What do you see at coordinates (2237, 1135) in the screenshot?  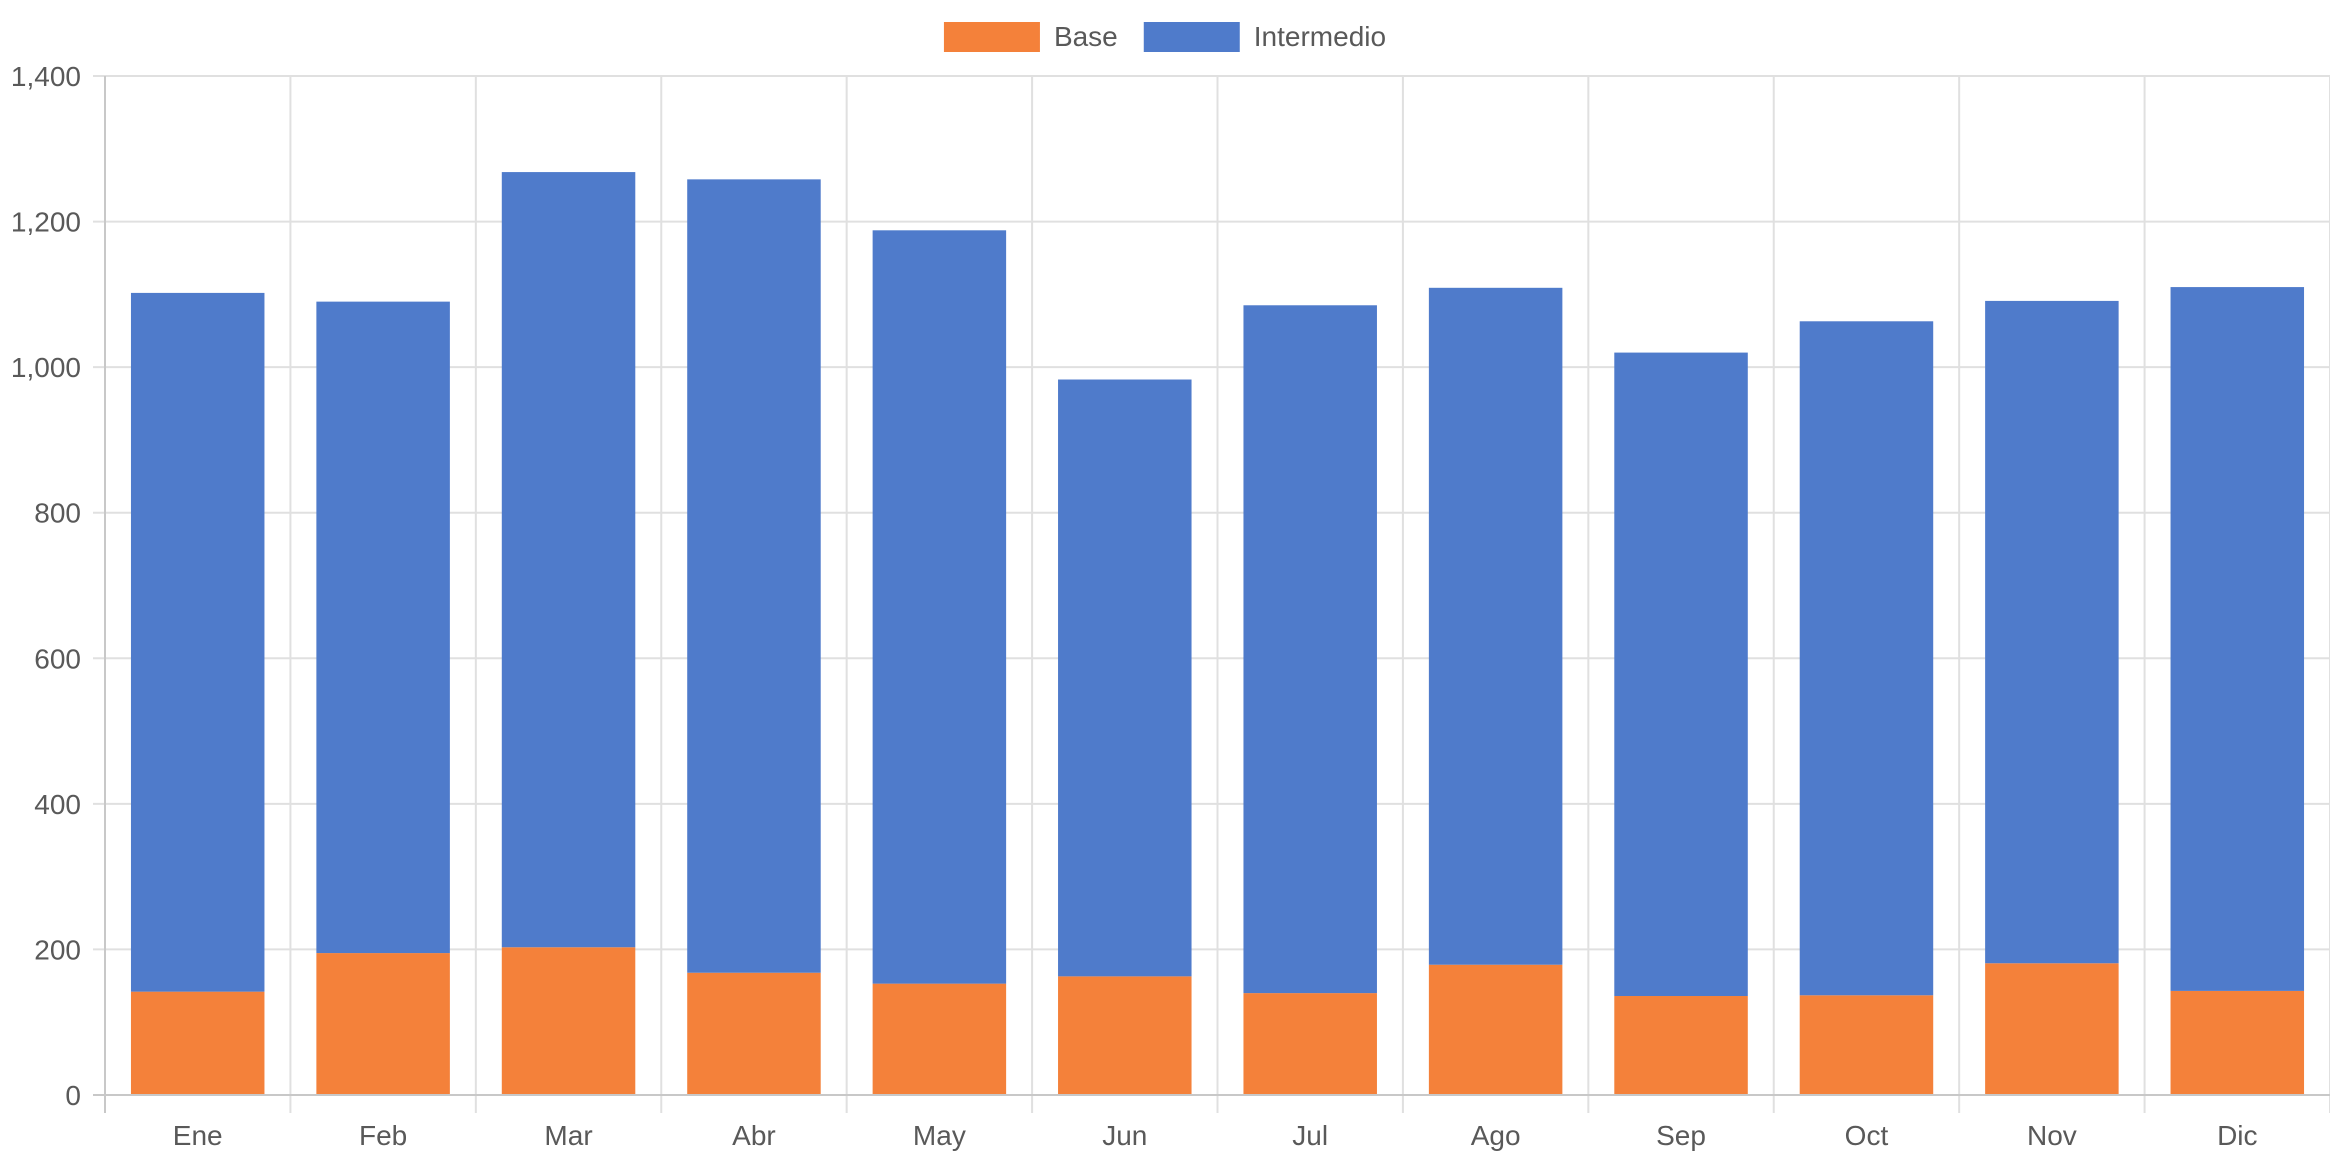 I see `x-tick-label: Dic` at bounding box center [2237, 1135].